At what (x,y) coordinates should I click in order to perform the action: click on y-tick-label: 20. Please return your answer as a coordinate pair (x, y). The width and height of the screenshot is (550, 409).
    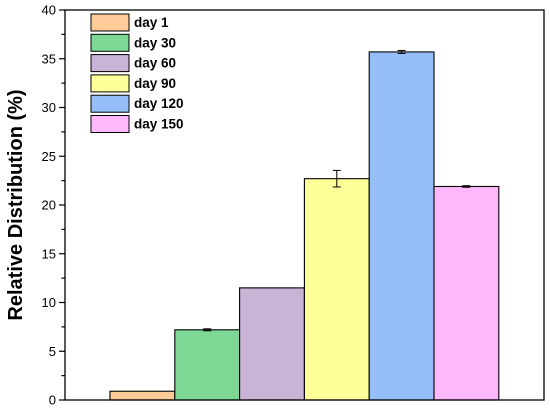
    Looking at the image, I should click on (49, 205).